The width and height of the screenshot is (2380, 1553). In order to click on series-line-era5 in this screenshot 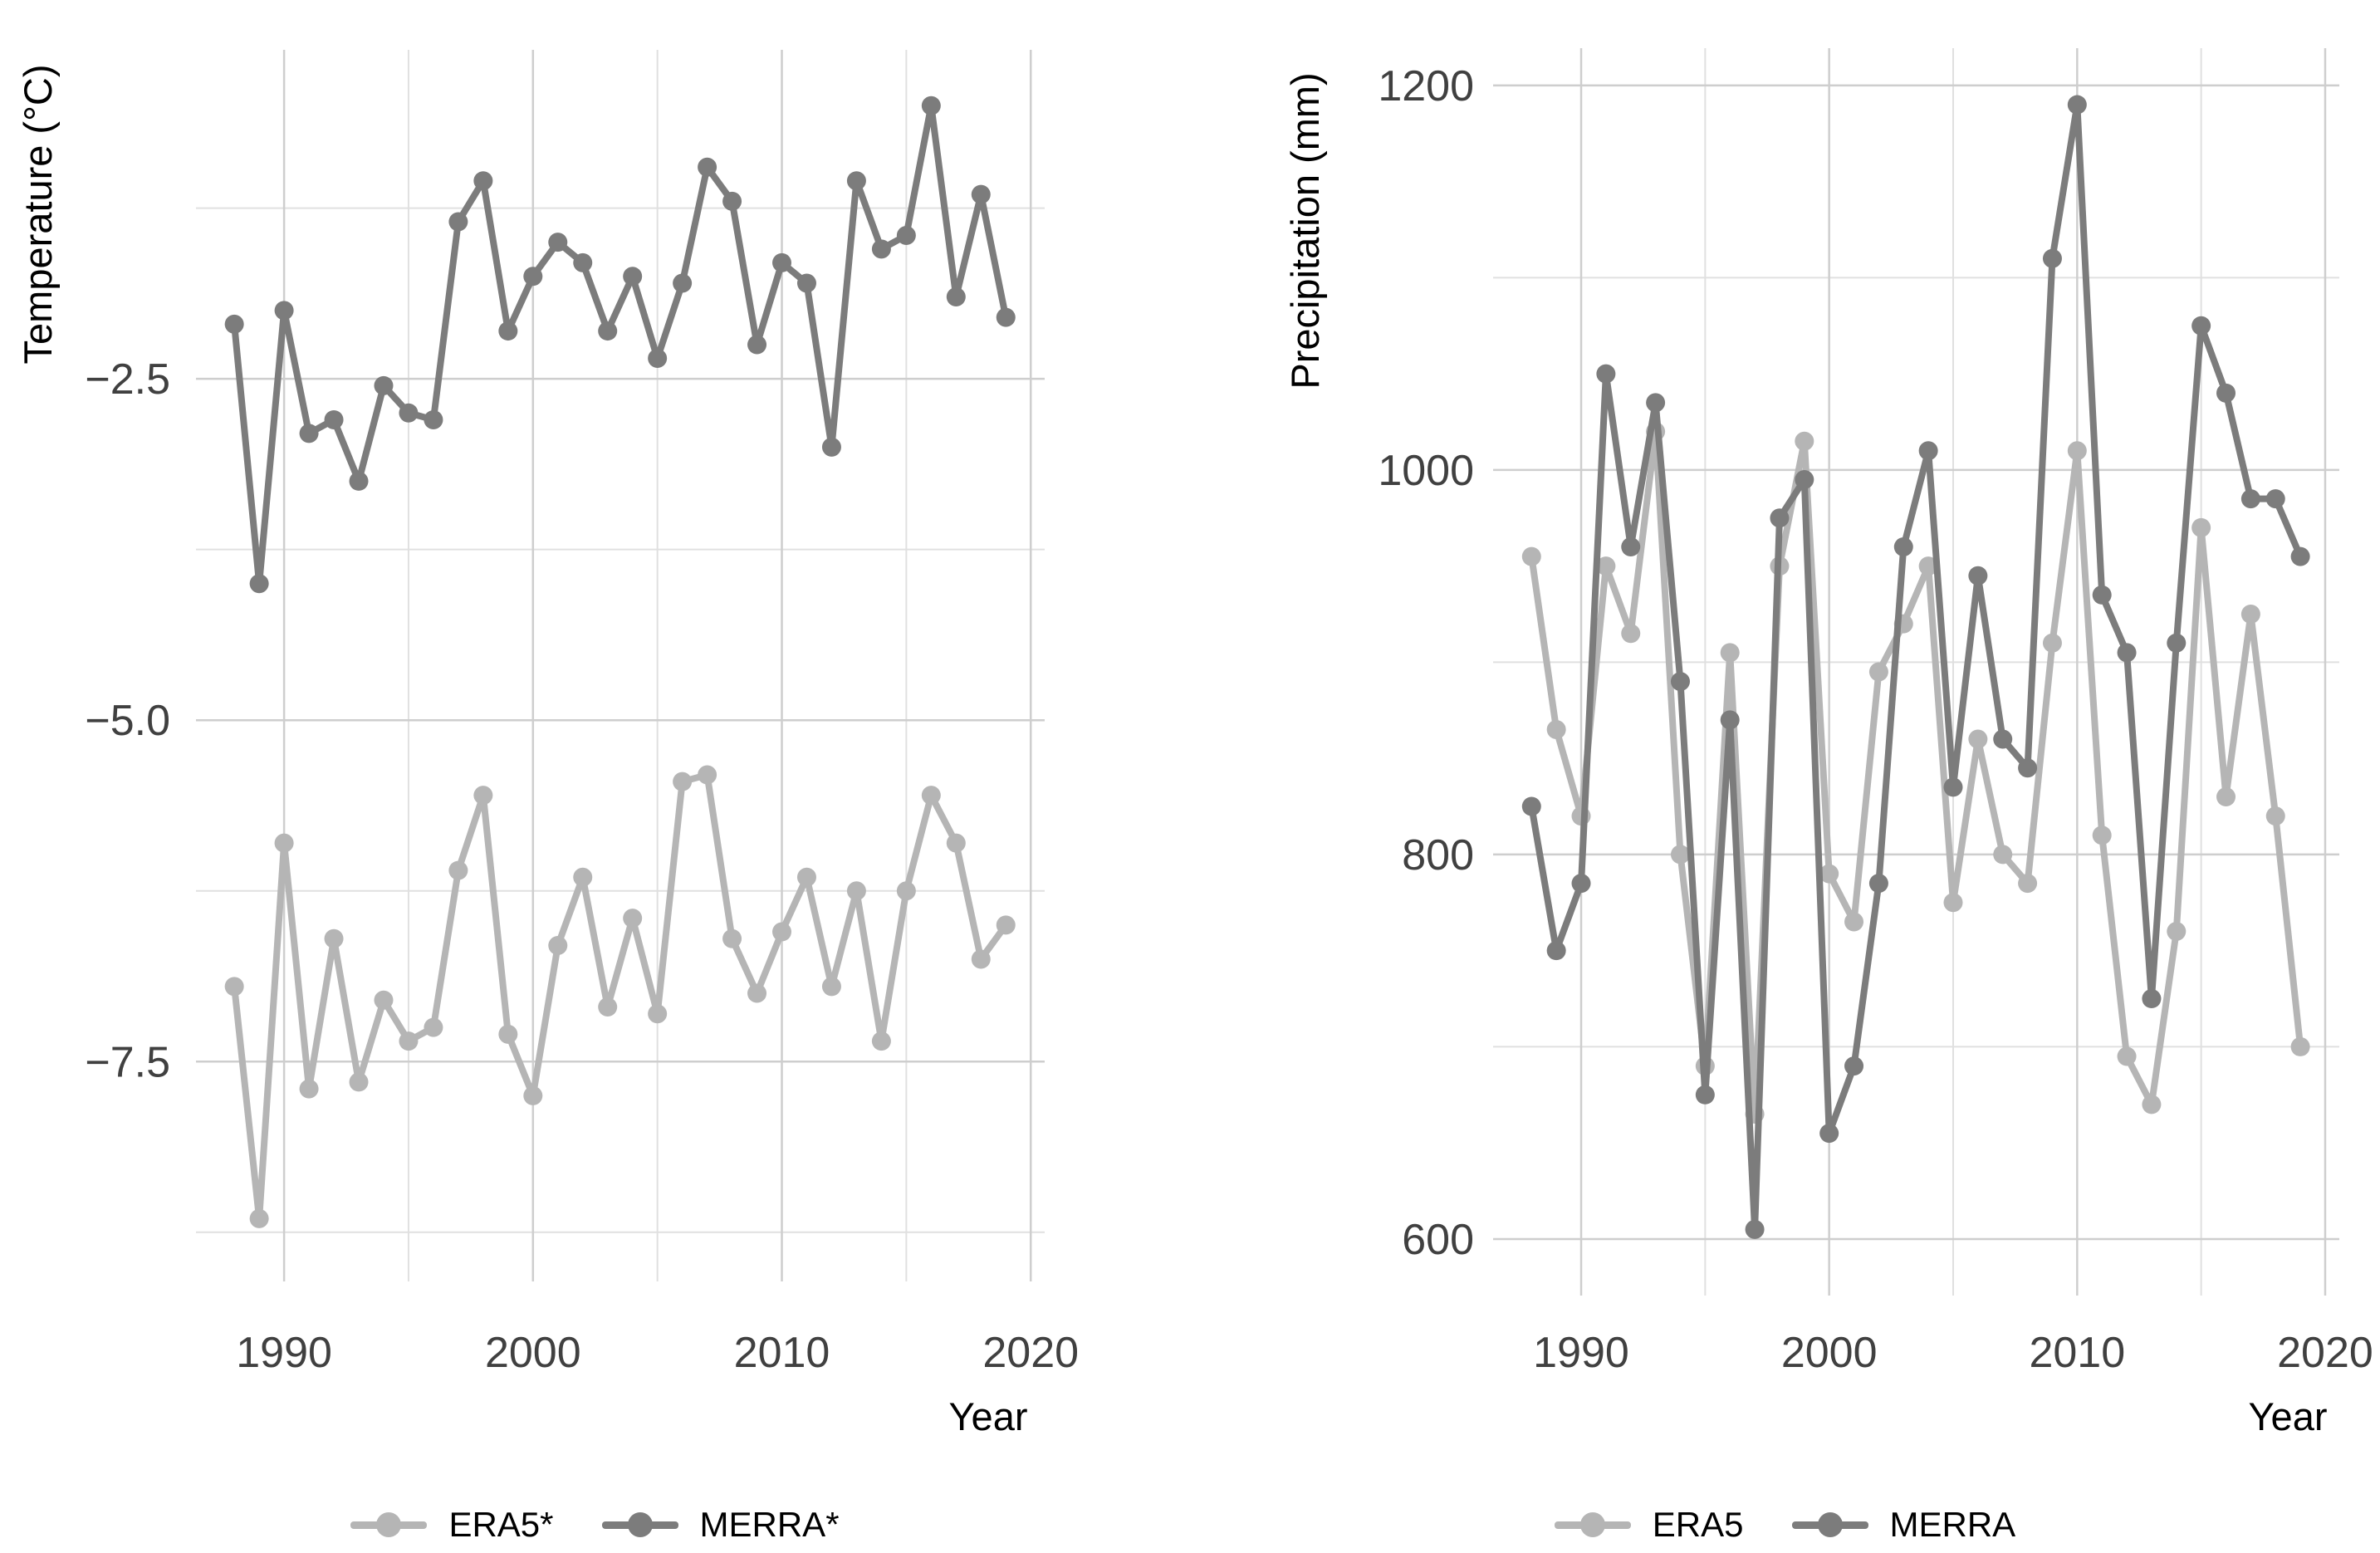, I will do `click(1916, 773)`.